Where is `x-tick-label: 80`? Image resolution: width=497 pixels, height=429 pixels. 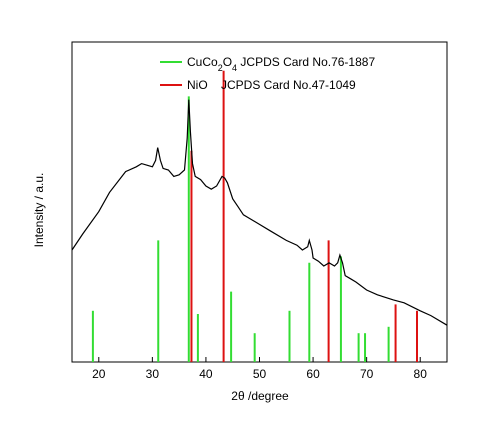 x-tick-label: 80 is located at coordinates (421, 374).